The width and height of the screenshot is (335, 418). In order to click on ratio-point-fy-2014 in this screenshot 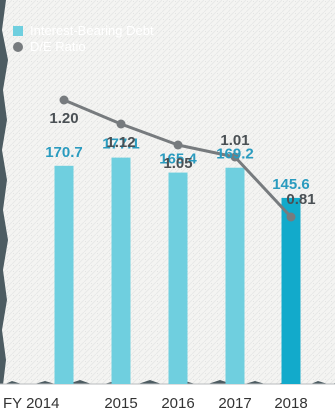, I will do `click(64, 100)`.